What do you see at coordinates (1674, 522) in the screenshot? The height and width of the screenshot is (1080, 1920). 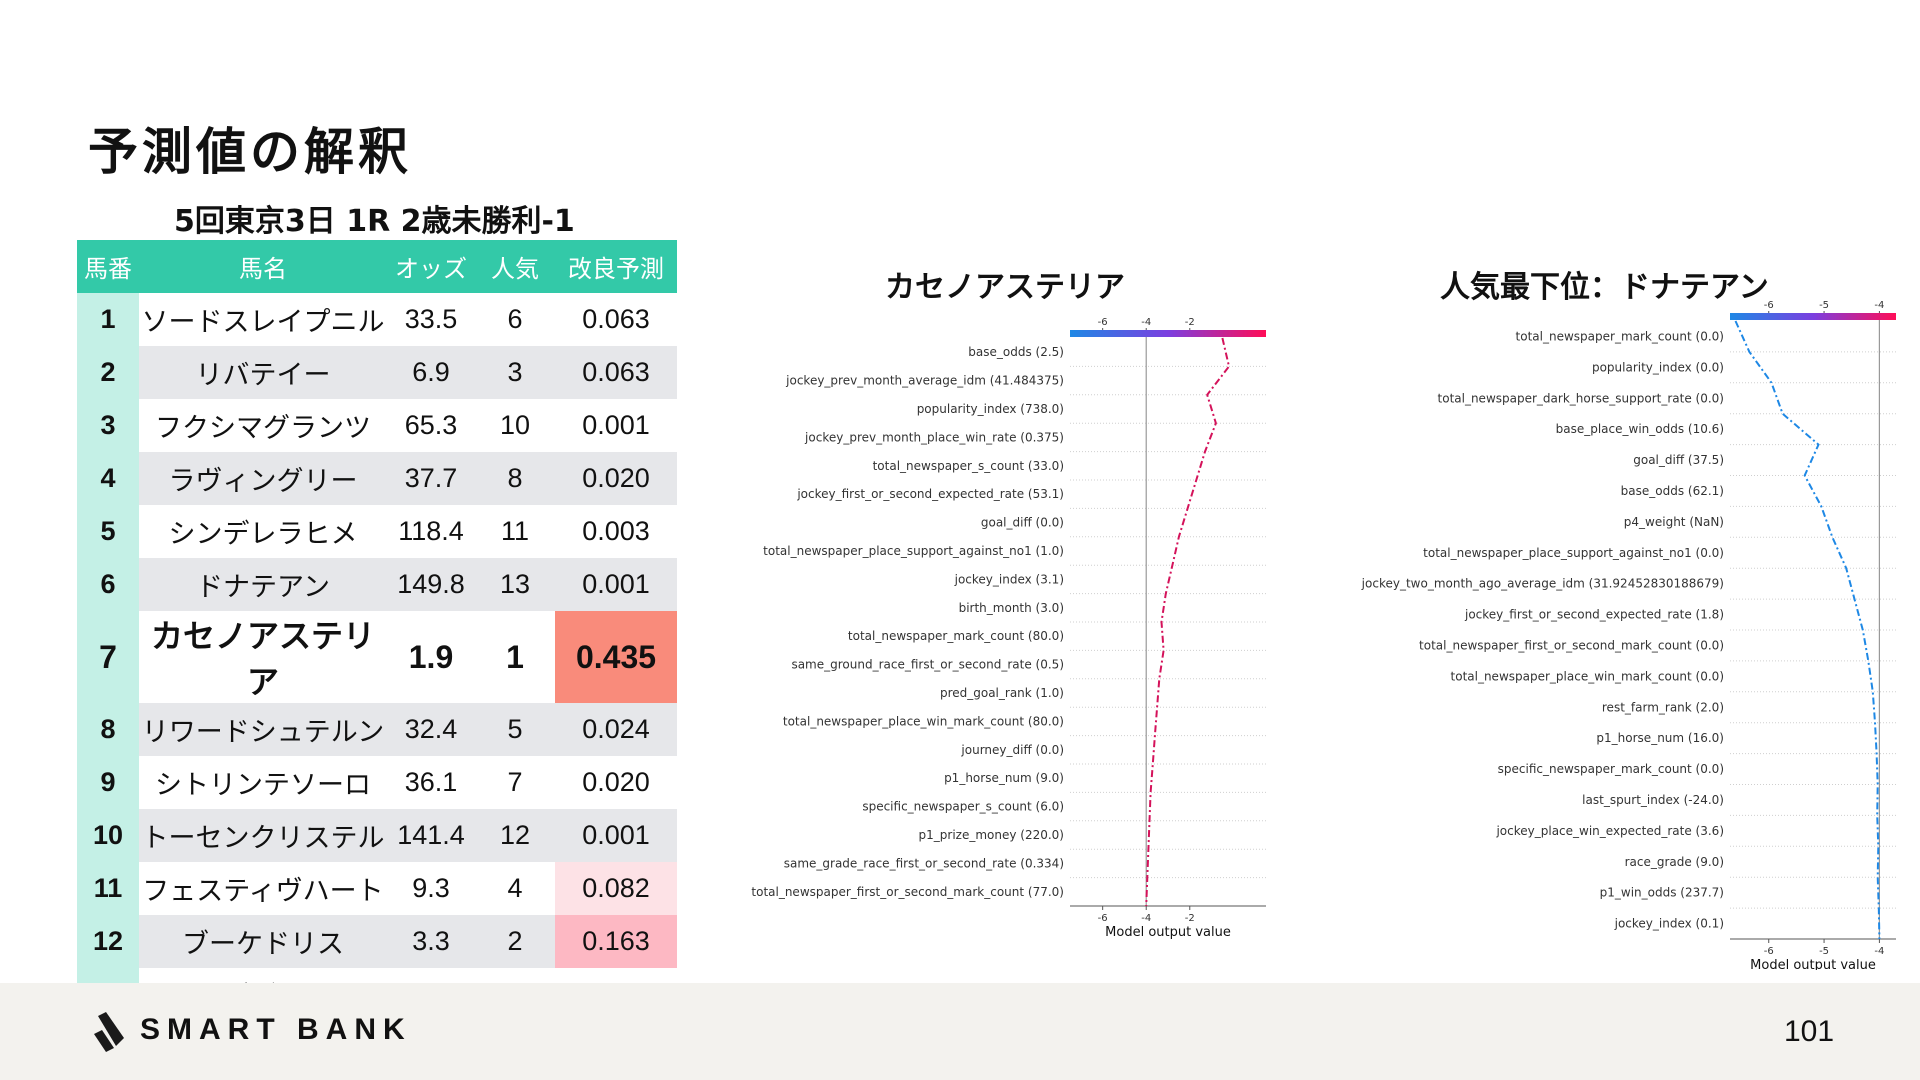 I see `feature-label: p4_weight (NaN)` at bounding box center [1674, 522].